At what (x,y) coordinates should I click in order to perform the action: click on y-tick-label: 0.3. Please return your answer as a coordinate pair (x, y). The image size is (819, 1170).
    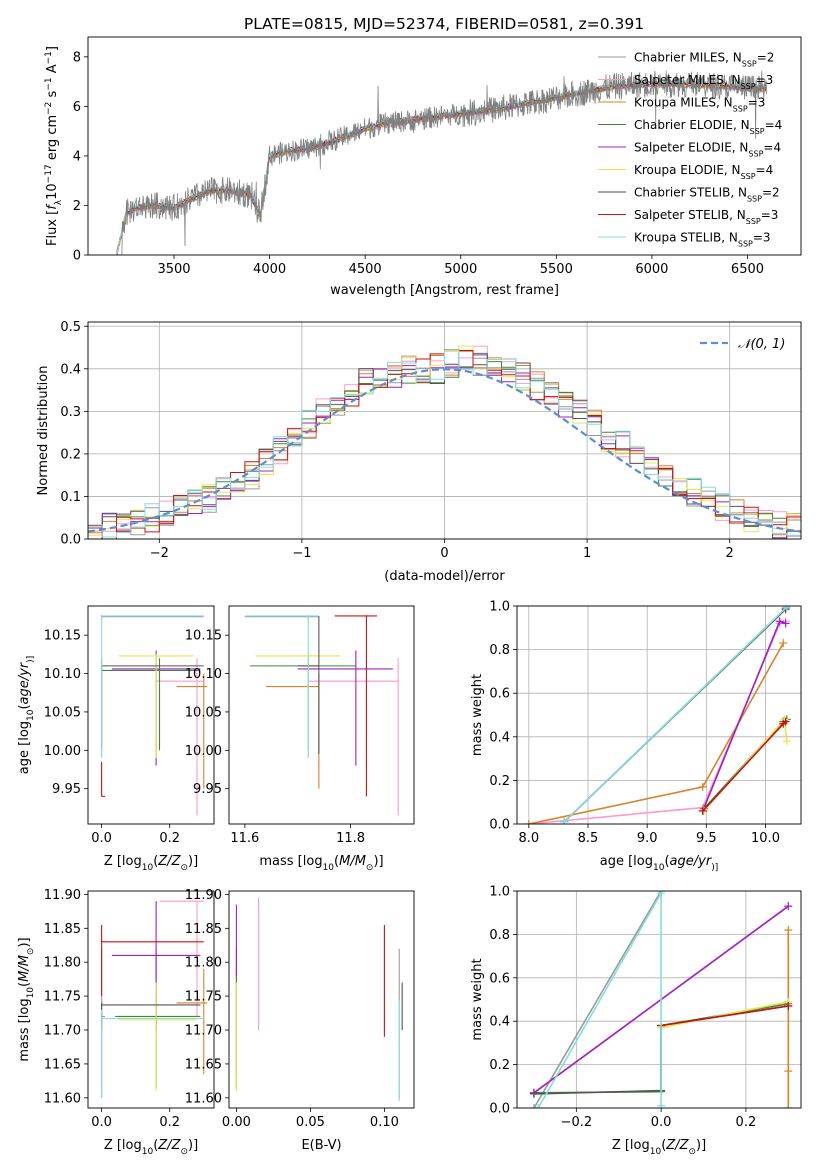
    Looking at the image, I should click on (70, 412).